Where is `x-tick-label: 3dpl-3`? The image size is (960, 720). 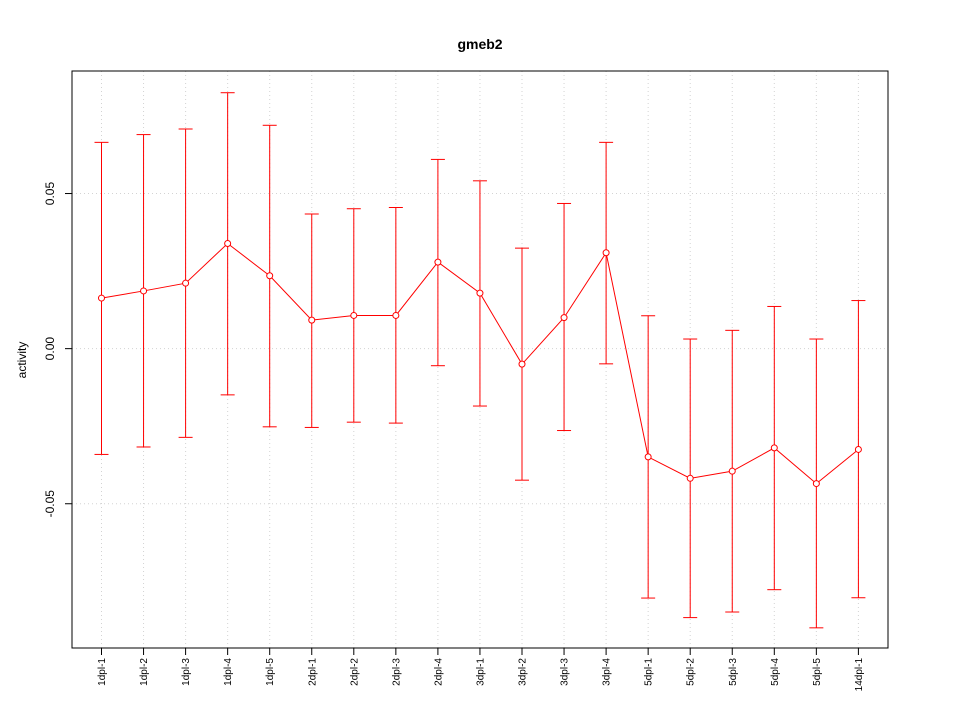
x-tick-label: 3dpl-3 is located at coordinates (565, 672).